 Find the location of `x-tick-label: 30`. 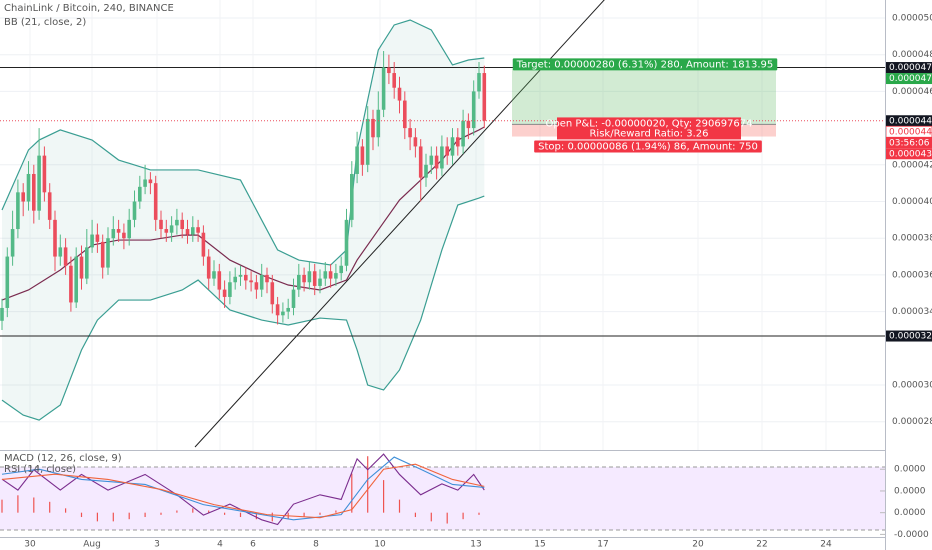

x-tick-label: 30 is located at coordinates (30, 545).